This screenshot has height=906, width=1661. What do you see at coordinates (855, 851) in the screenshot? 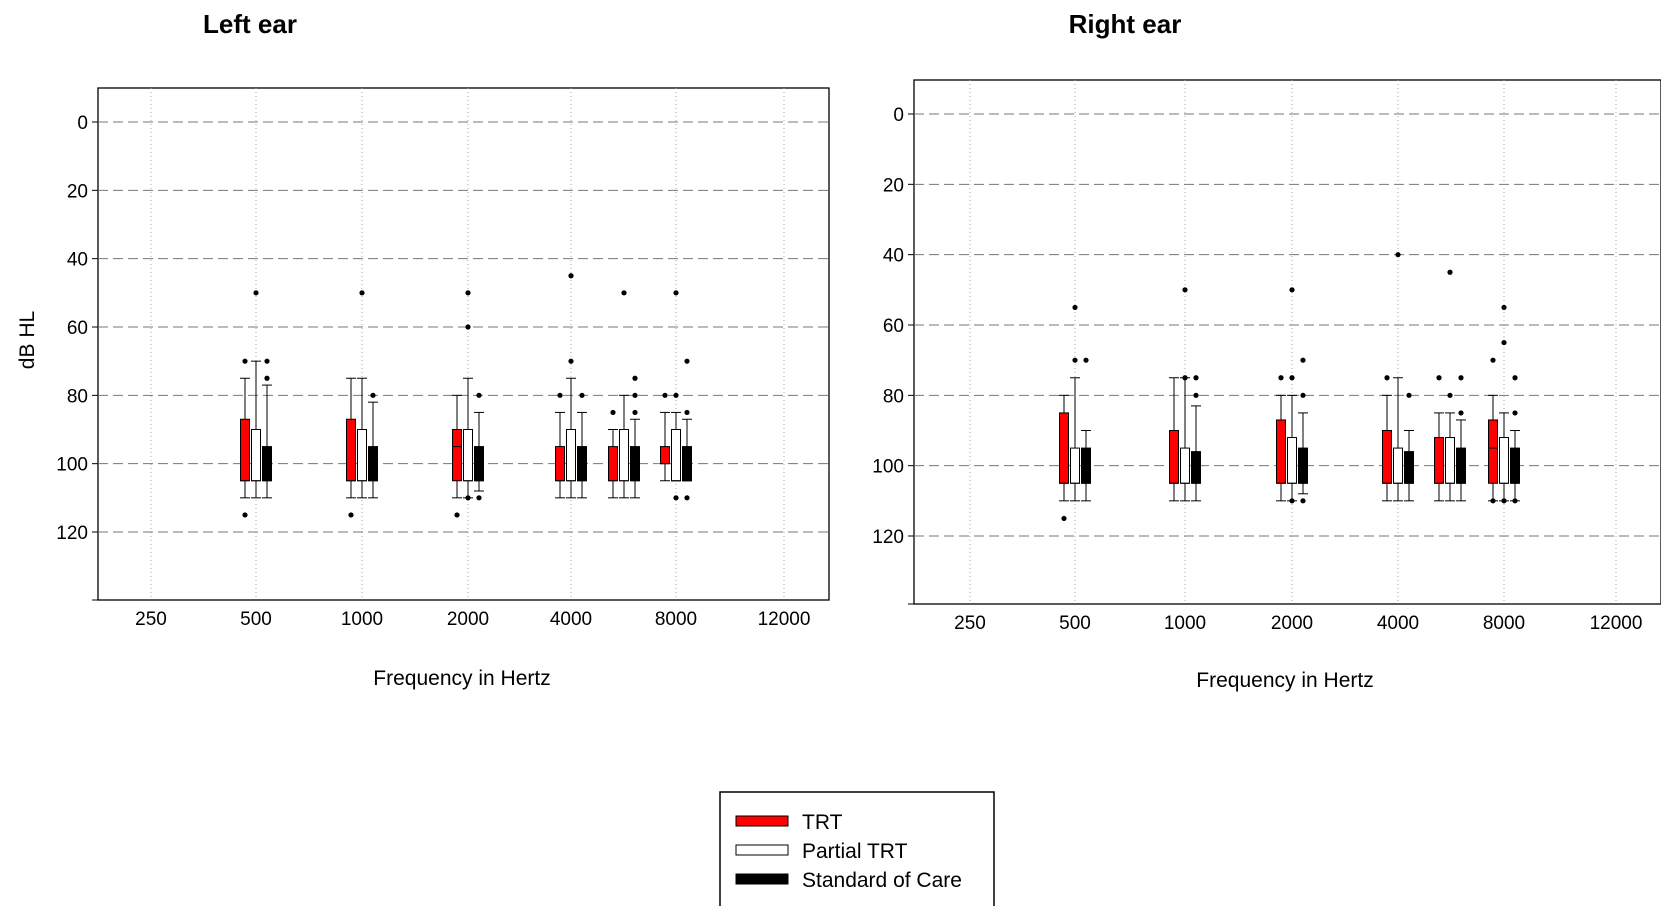
I see `legend-label-partial-trt: Partial TRT` at bounding box center [855, 851].